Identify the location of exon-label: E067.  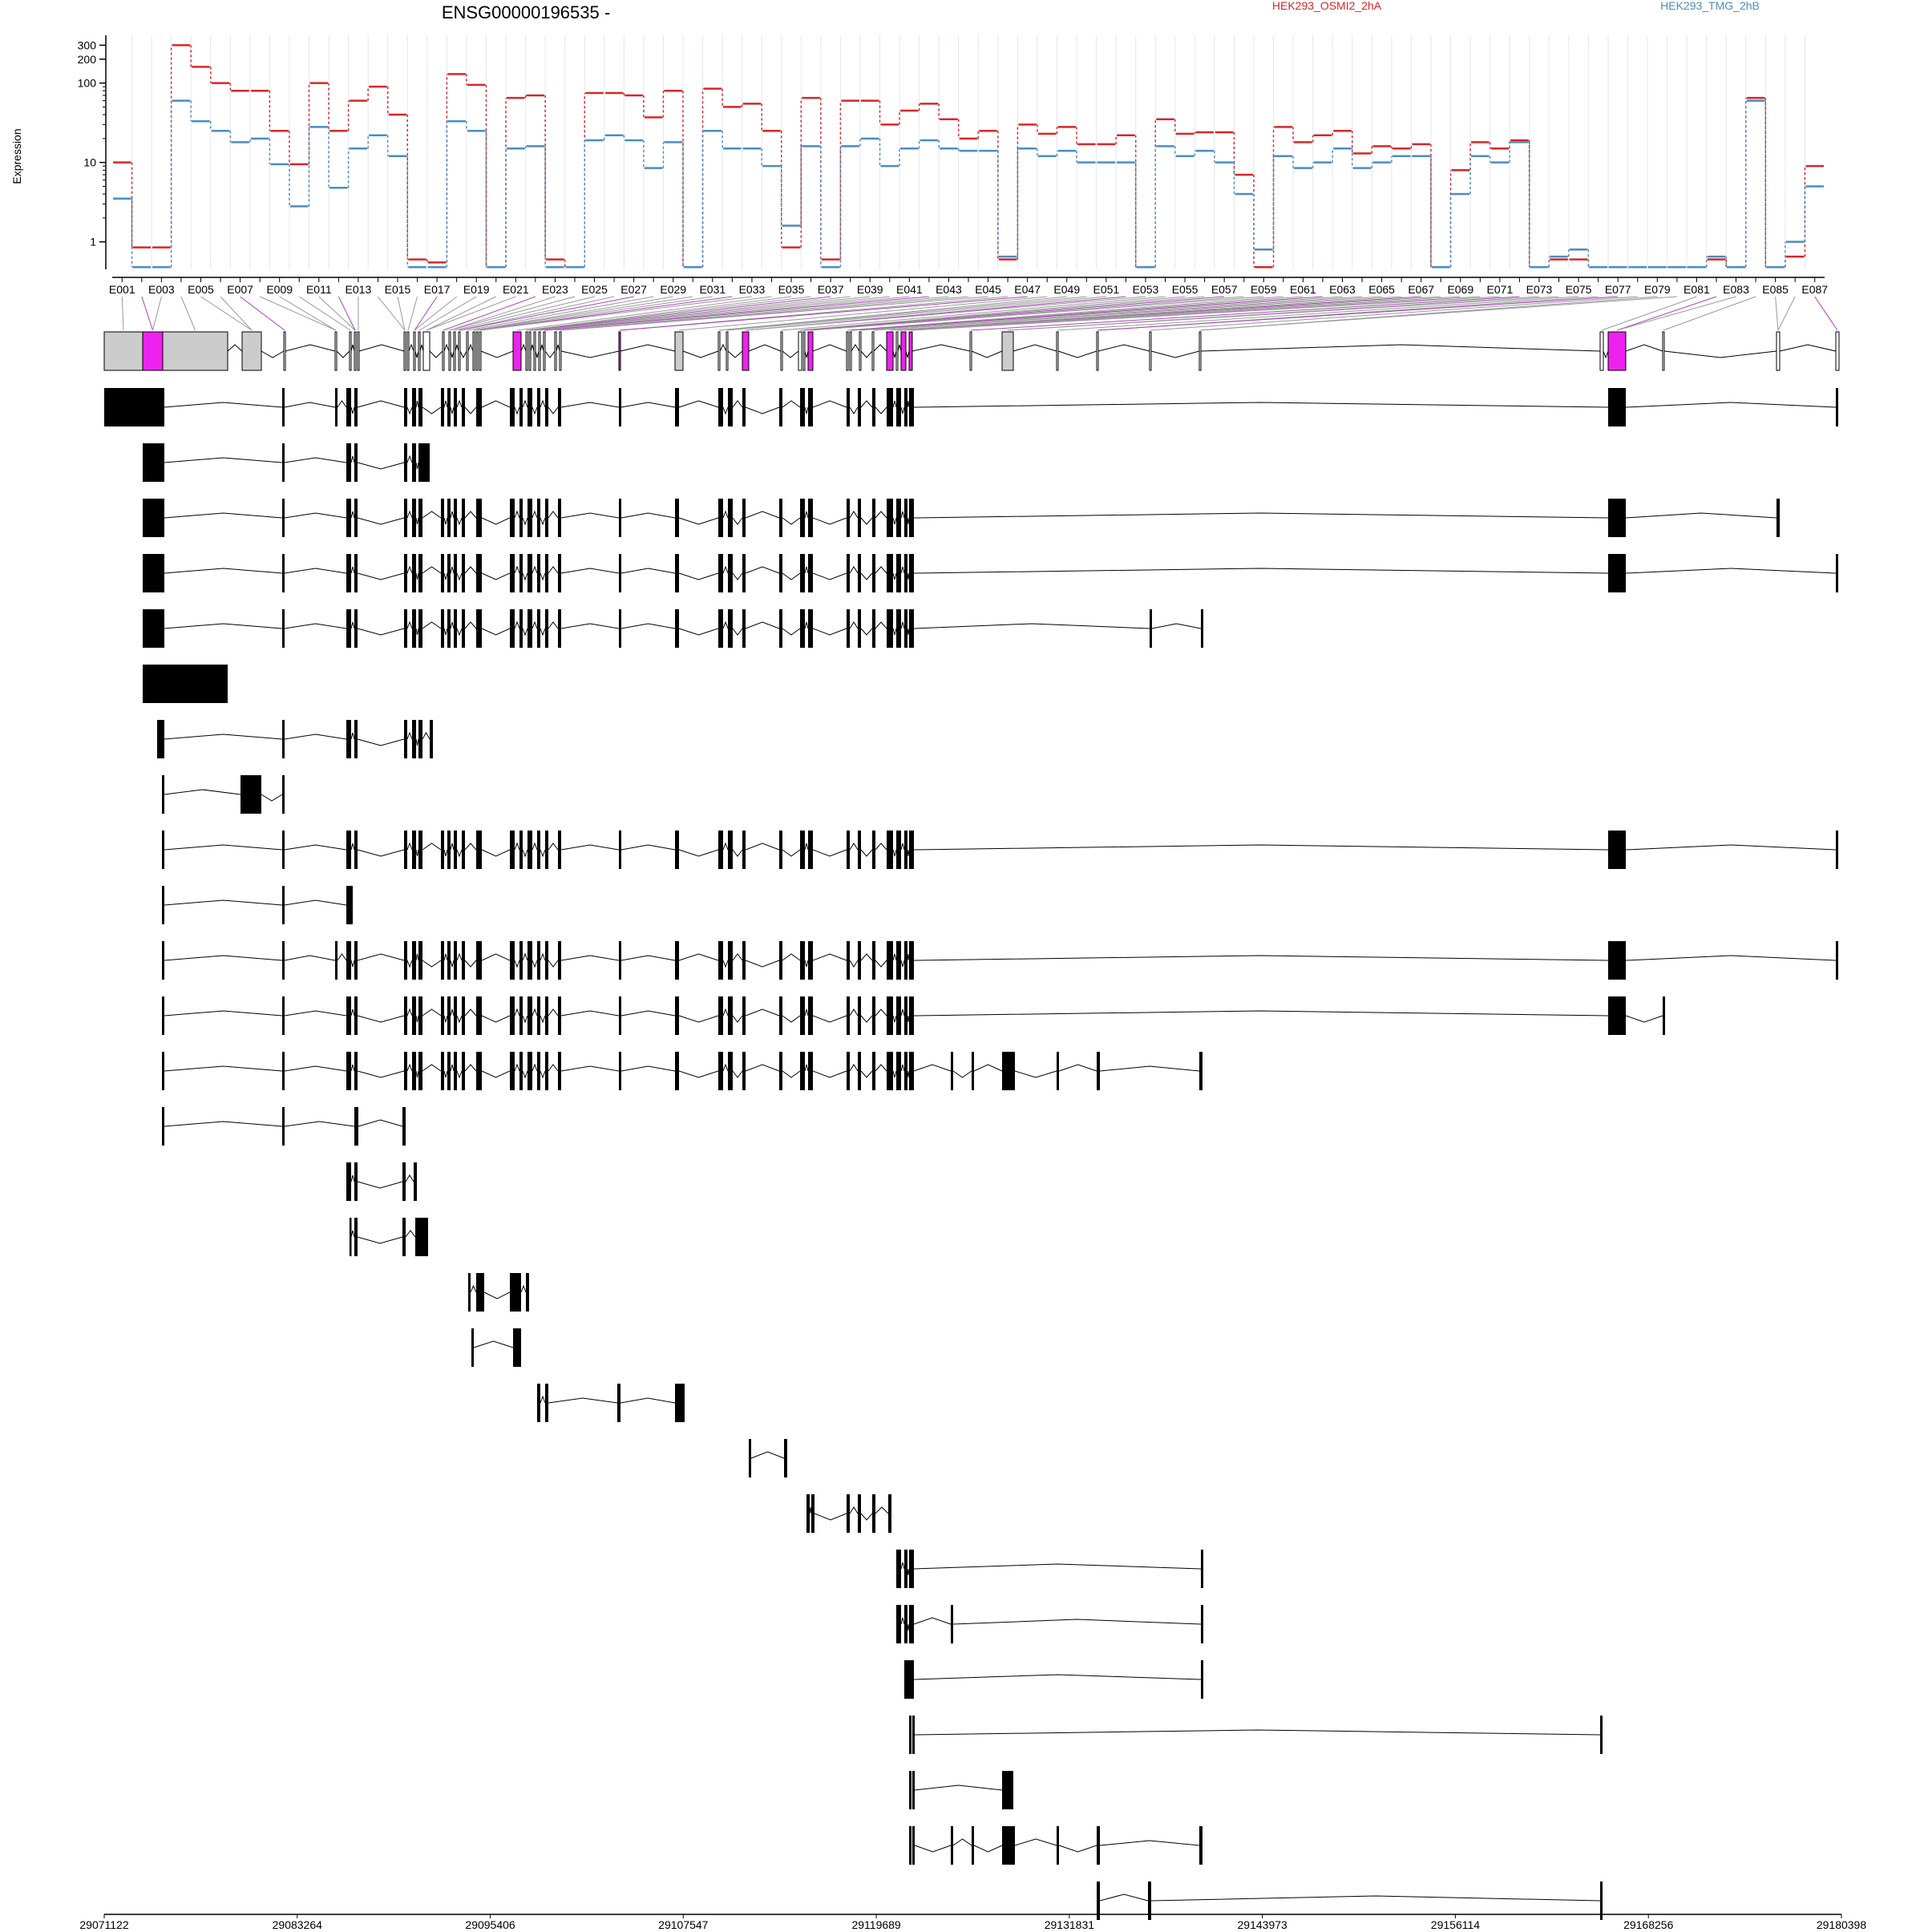
(1421, 289).